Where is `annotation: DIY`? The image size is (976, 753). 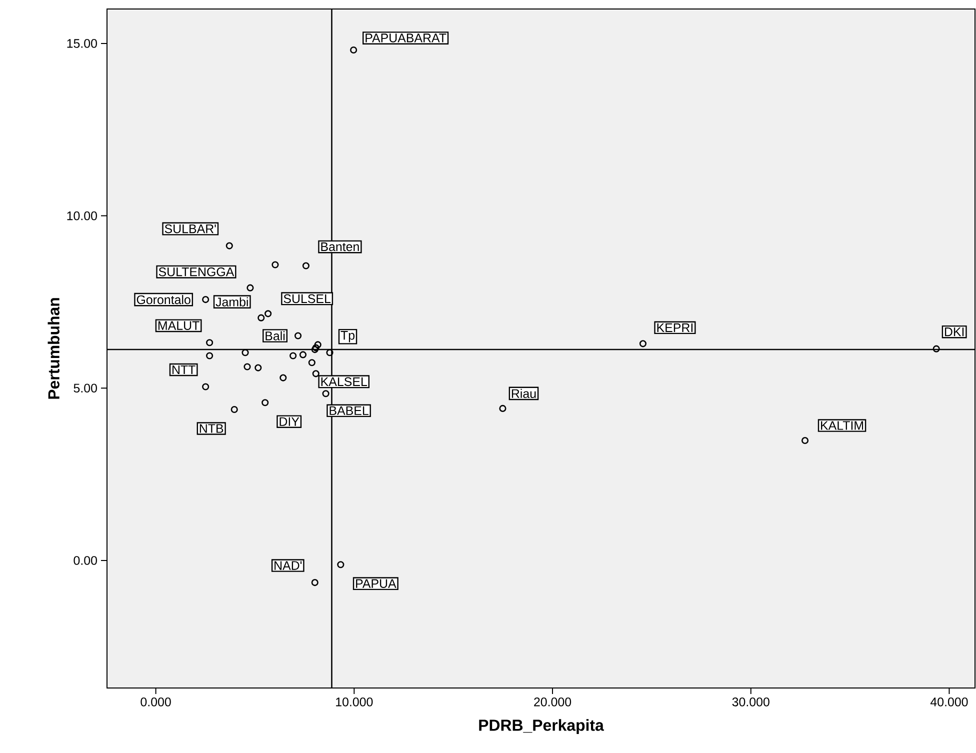
annotation: DIY is located at coordinates (290, 421).